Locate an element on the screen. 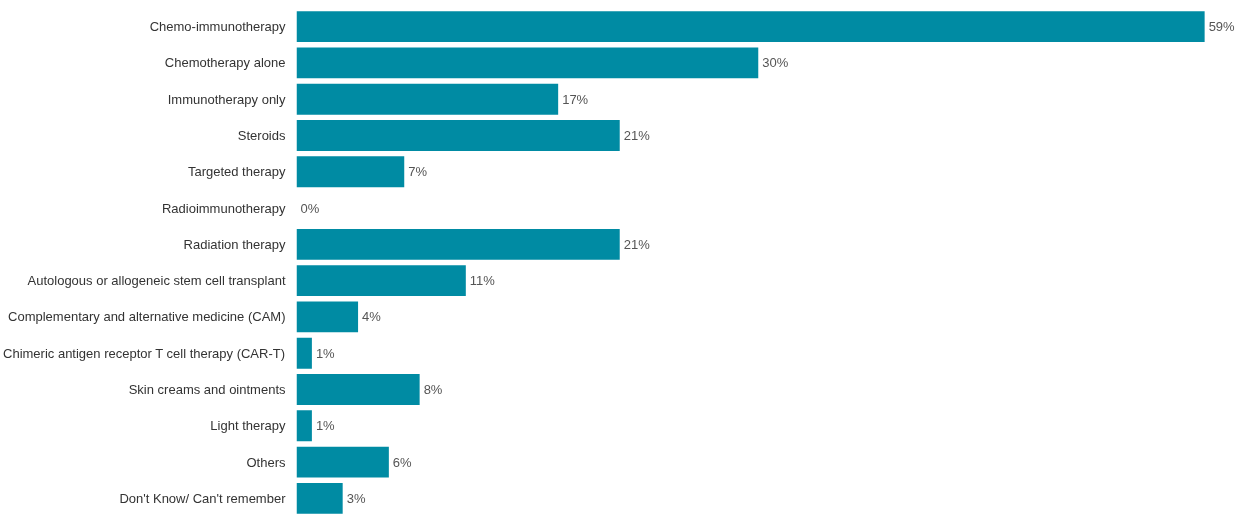 The width and height of the screenshot is (1250, 524). y-tick-label: Light therapy is located at coordinates (248, 426).